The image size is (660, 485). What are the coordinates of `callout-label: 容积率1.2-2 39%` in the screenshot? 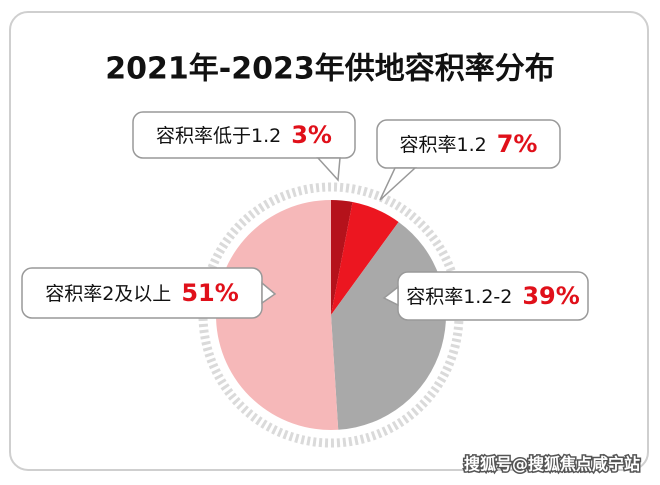 It's located at (493, 296).